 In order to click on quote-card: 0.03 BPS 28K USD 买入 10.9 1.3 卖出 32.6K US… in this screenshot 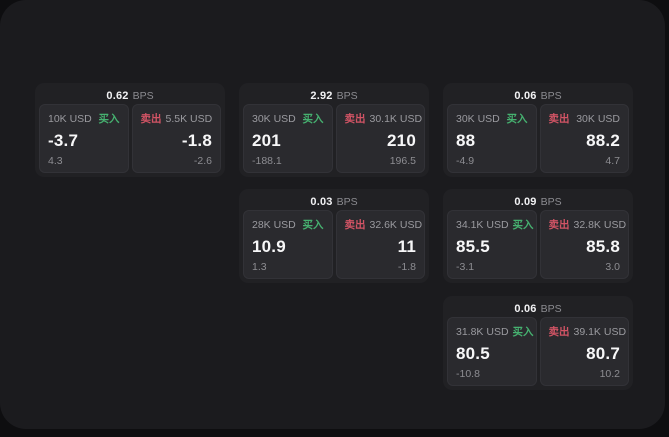, I will do `click(334, 236)`.